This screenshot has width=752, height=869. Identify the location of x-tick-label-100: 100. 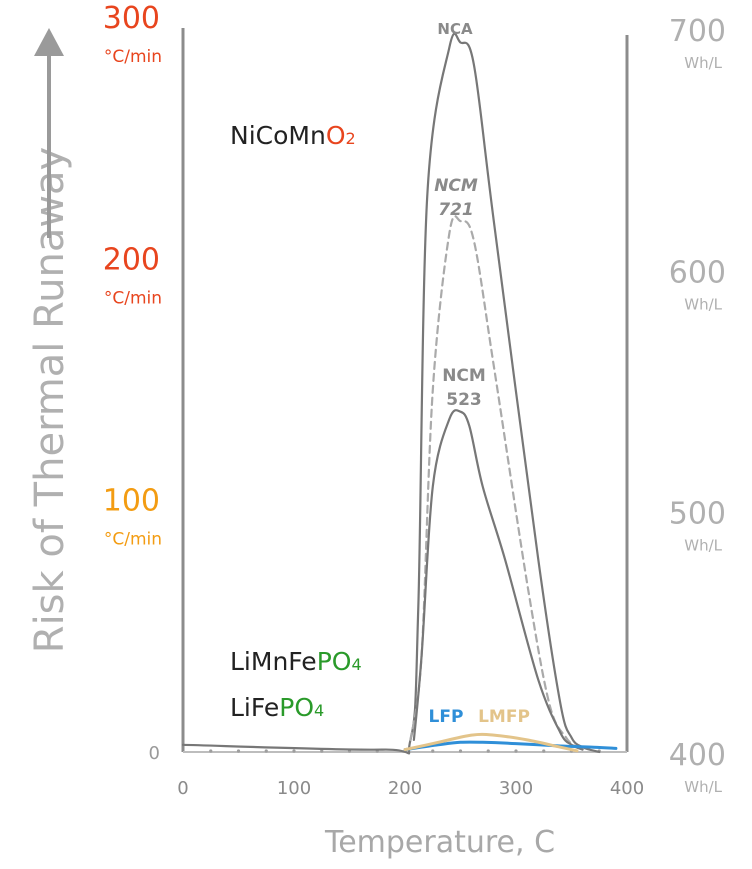
(294, 788).